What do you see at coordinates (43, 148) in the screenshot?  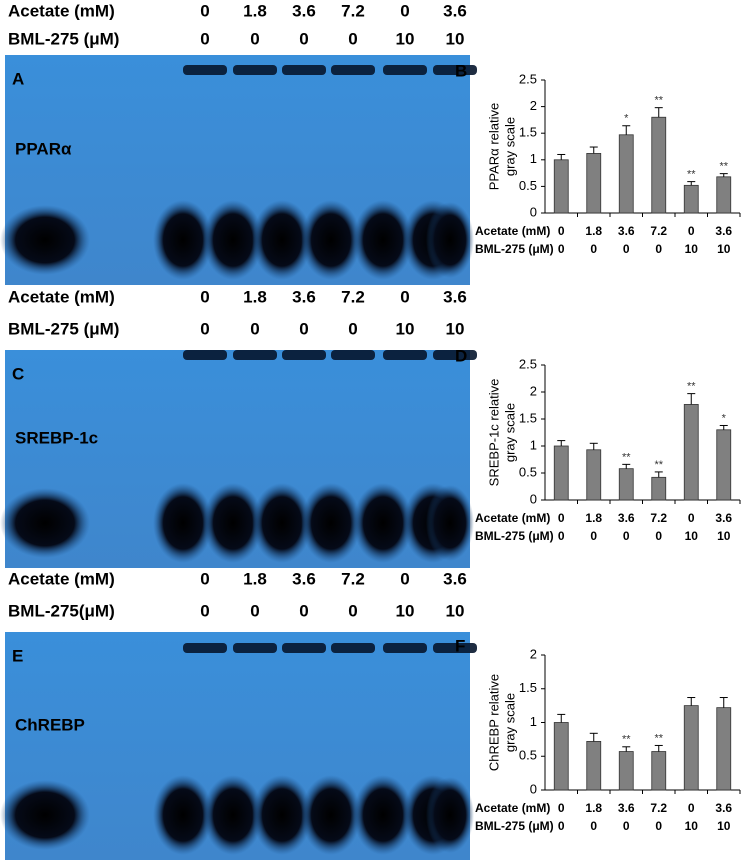 I see `gel-label: PPARα` at bounding box center [43, 148].